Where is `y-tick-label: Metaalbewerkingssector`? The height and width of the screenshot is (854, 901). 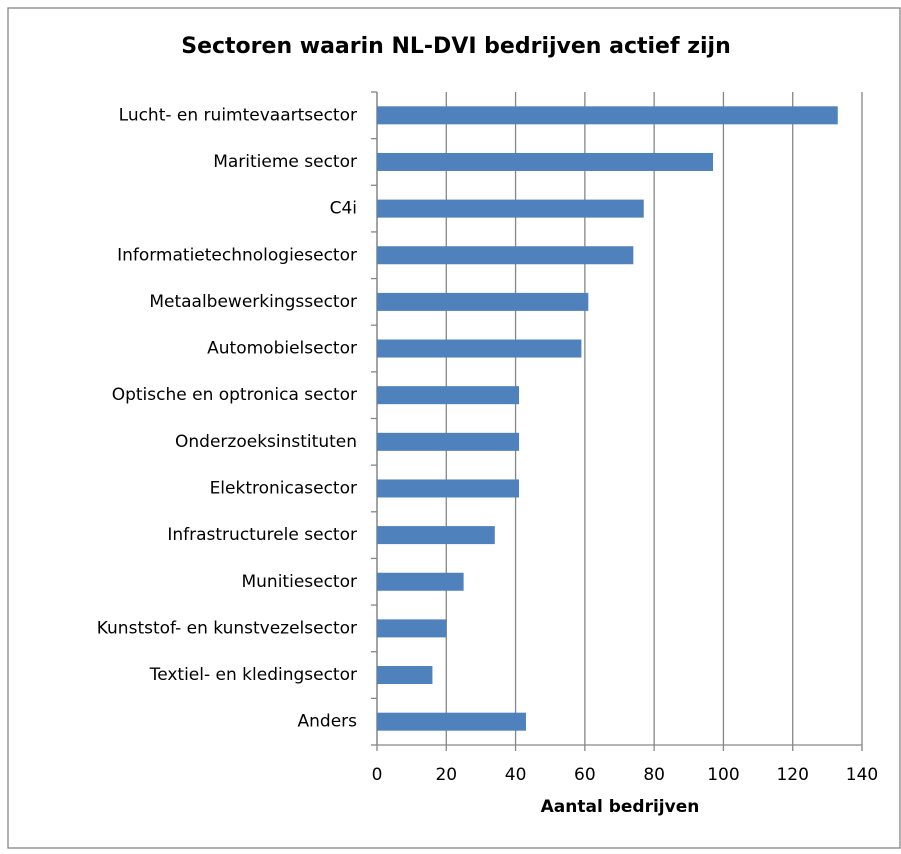 y-tick-label: Metaalbewerkingssector is located at coordinates (253, 302).